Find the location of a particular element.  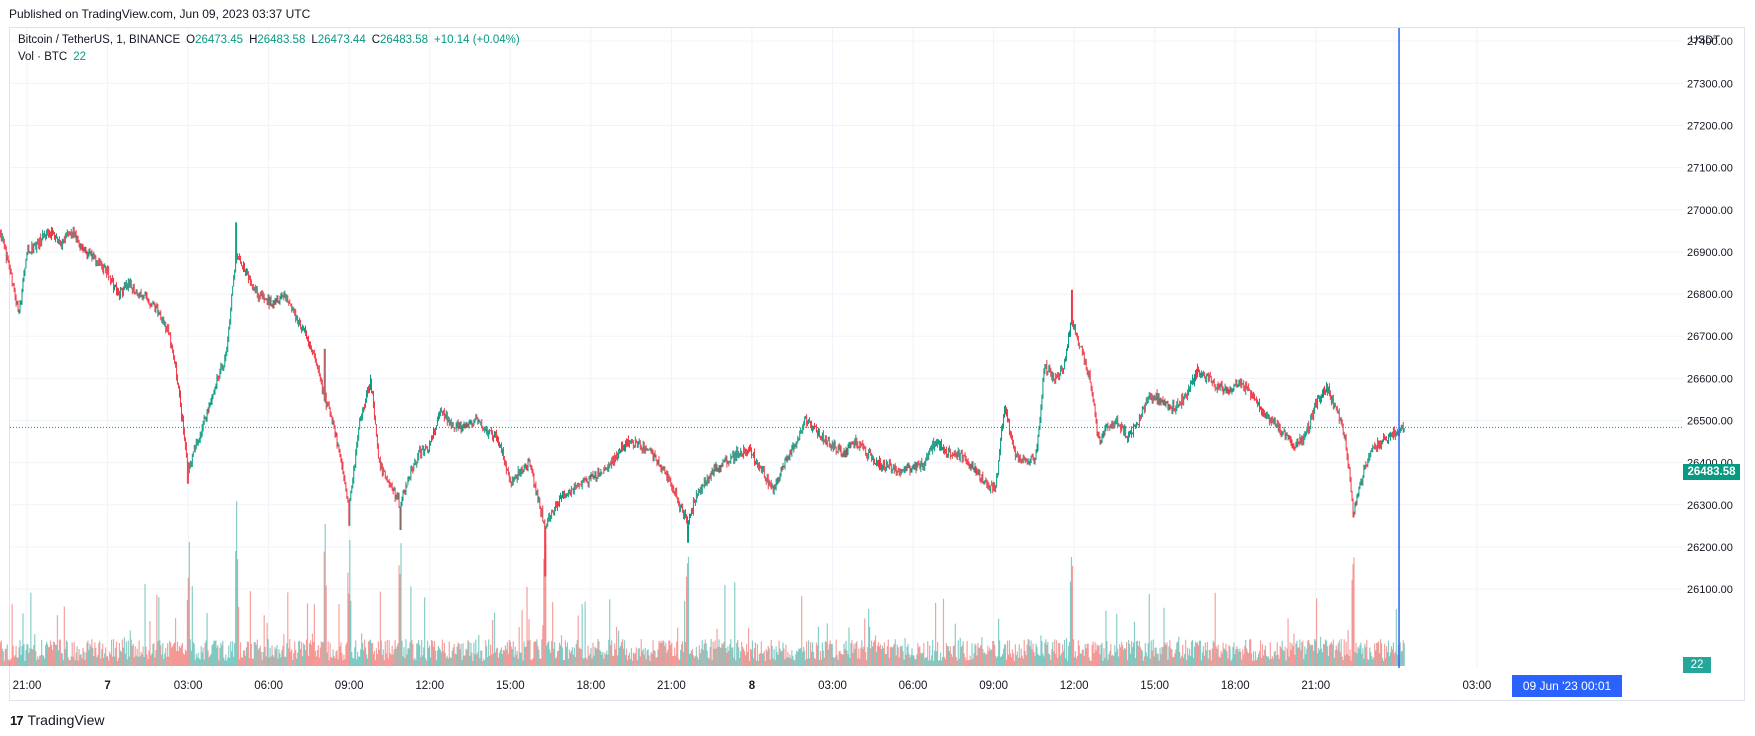

high-value: 26483.58 is located at coordinates (281, 40).